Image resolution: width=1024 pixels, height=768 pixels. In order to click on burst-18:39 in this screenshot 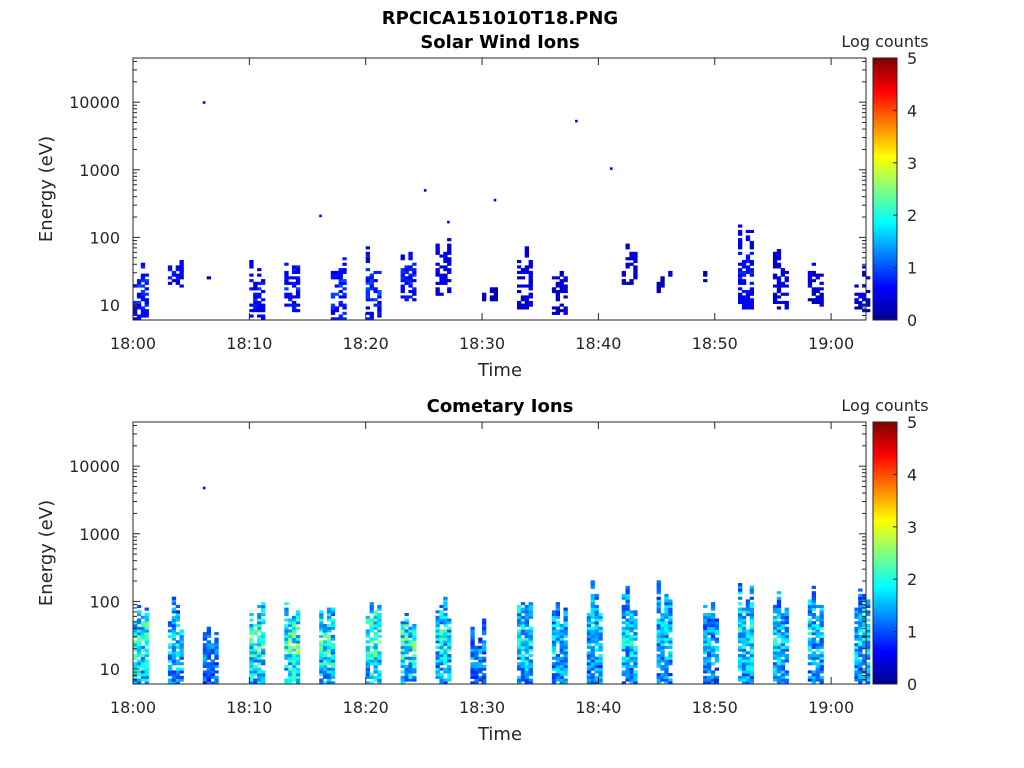, I will do `click(594, 632)`.